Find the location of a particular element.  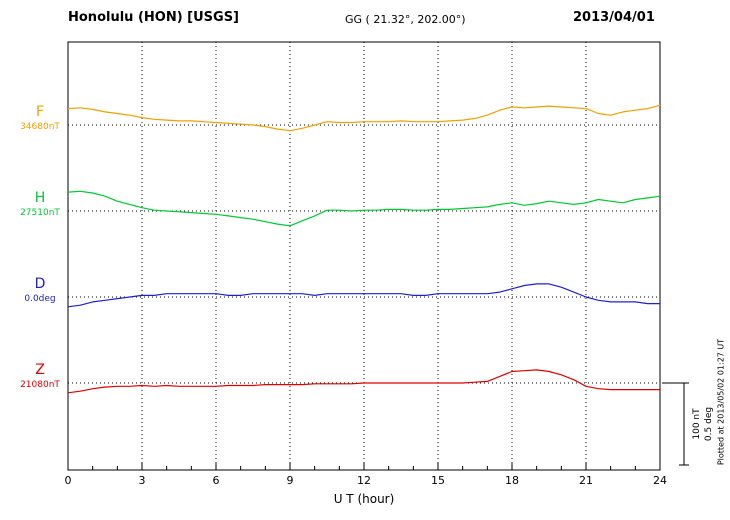

x-tick-label: 12 is located at coordinates (364, 480).